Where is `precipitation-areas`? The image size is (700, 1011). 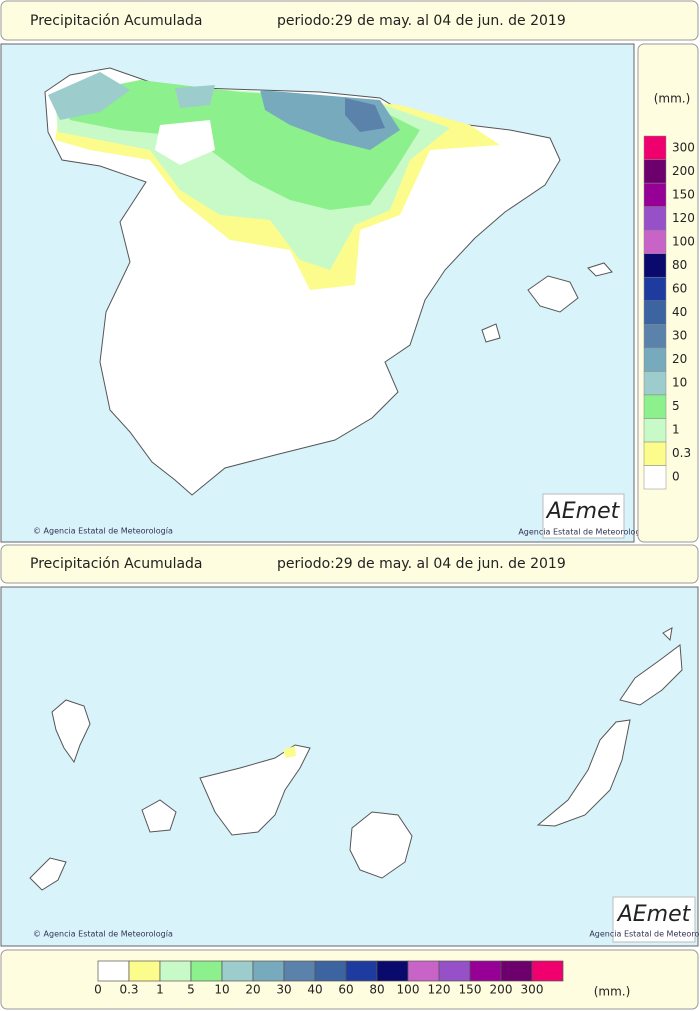 precipitation-areas is located at coordinates (274, 181).